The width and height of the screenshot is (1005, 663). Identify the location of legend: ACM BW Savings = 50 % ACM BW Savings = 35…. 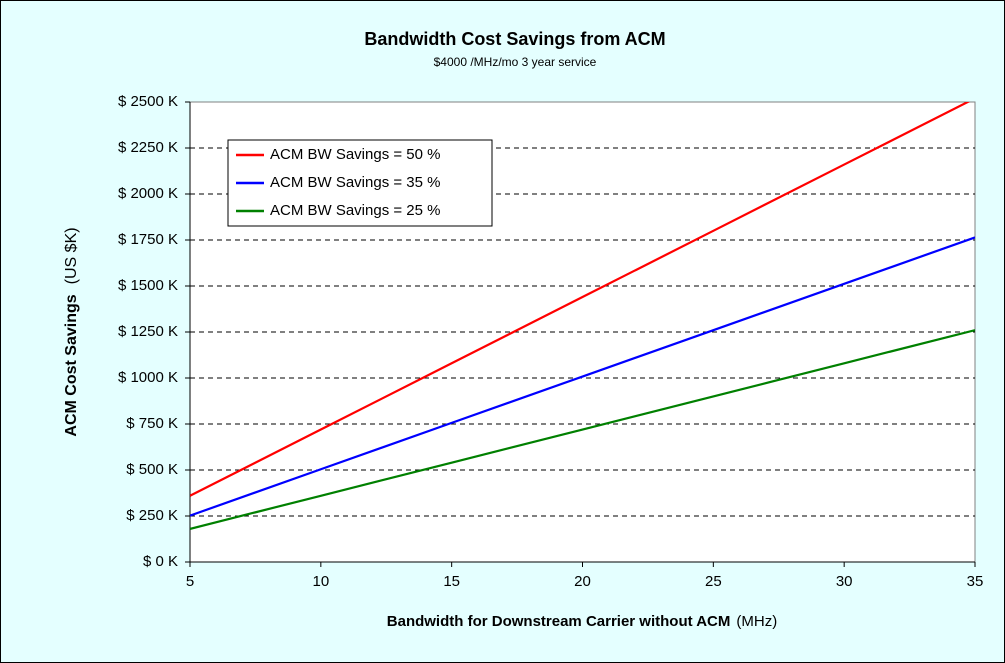
(360, 183).